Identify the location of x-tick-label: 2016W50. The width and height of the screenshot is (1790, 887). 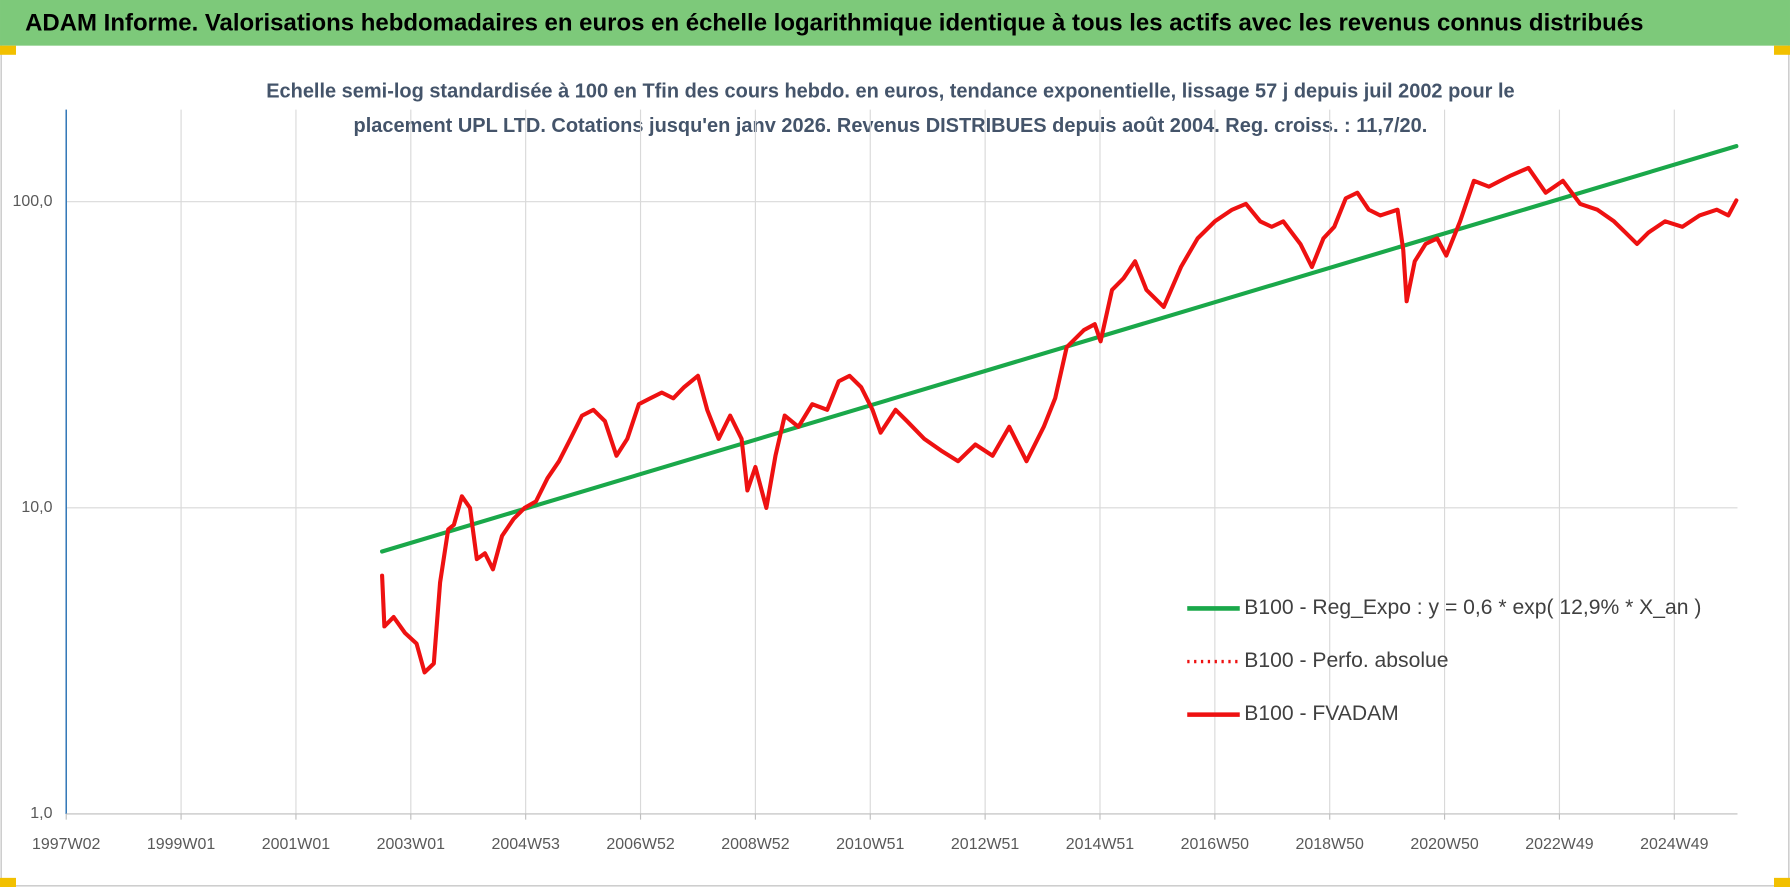
(1215, 844).